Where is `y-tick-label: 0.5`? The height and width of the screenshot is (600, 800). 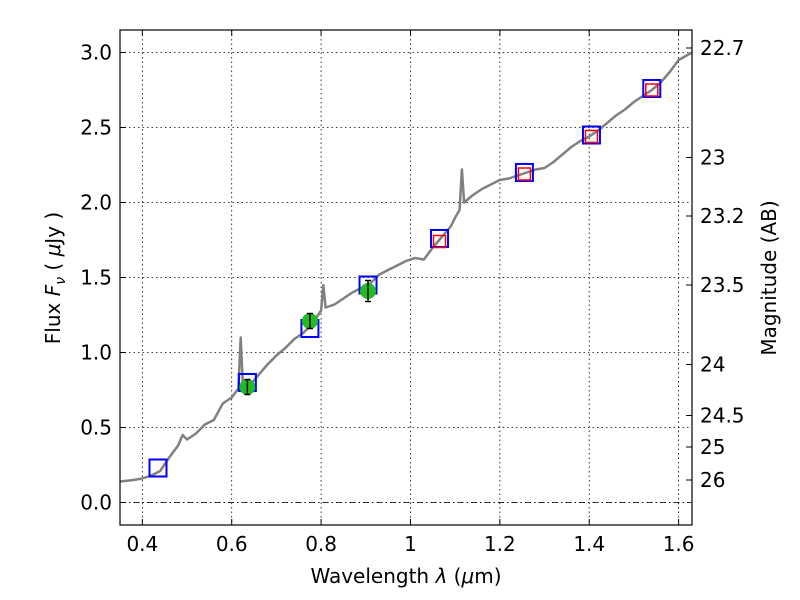
y-tick-label: 0.5 is located at coordinates (96, 428).